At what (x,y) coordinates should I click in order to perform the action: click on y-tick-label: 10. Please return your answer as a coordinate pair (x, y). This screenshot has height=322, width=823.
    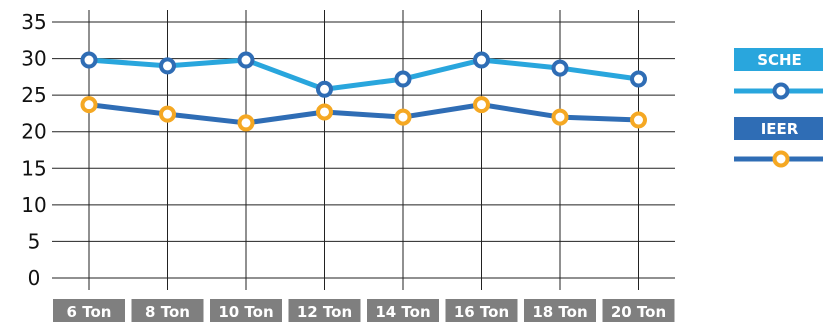
    Looking at the image, I should click on (33, 205).